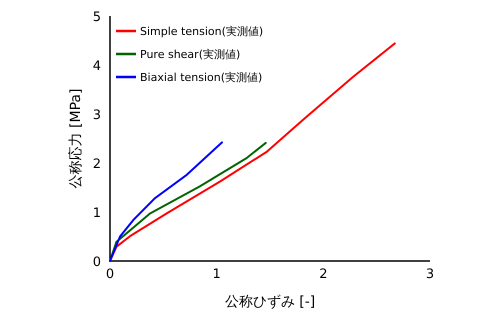 The image size is (500, 320). Describe the element at coordinates (110, 274) in the screenshot. I see `x-tick-label: 0` at that location.